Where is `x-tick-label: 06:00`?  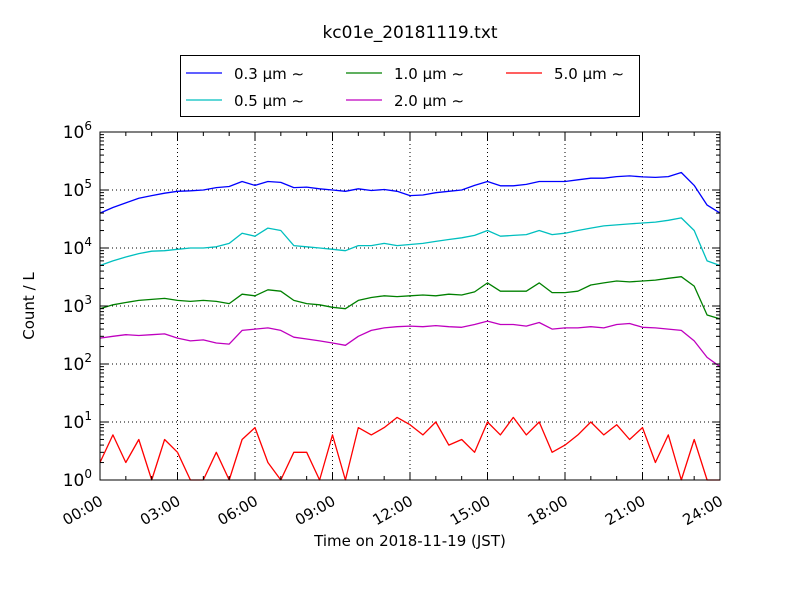 x-tick-label: 06:00 is located at coordinates (238, 510).